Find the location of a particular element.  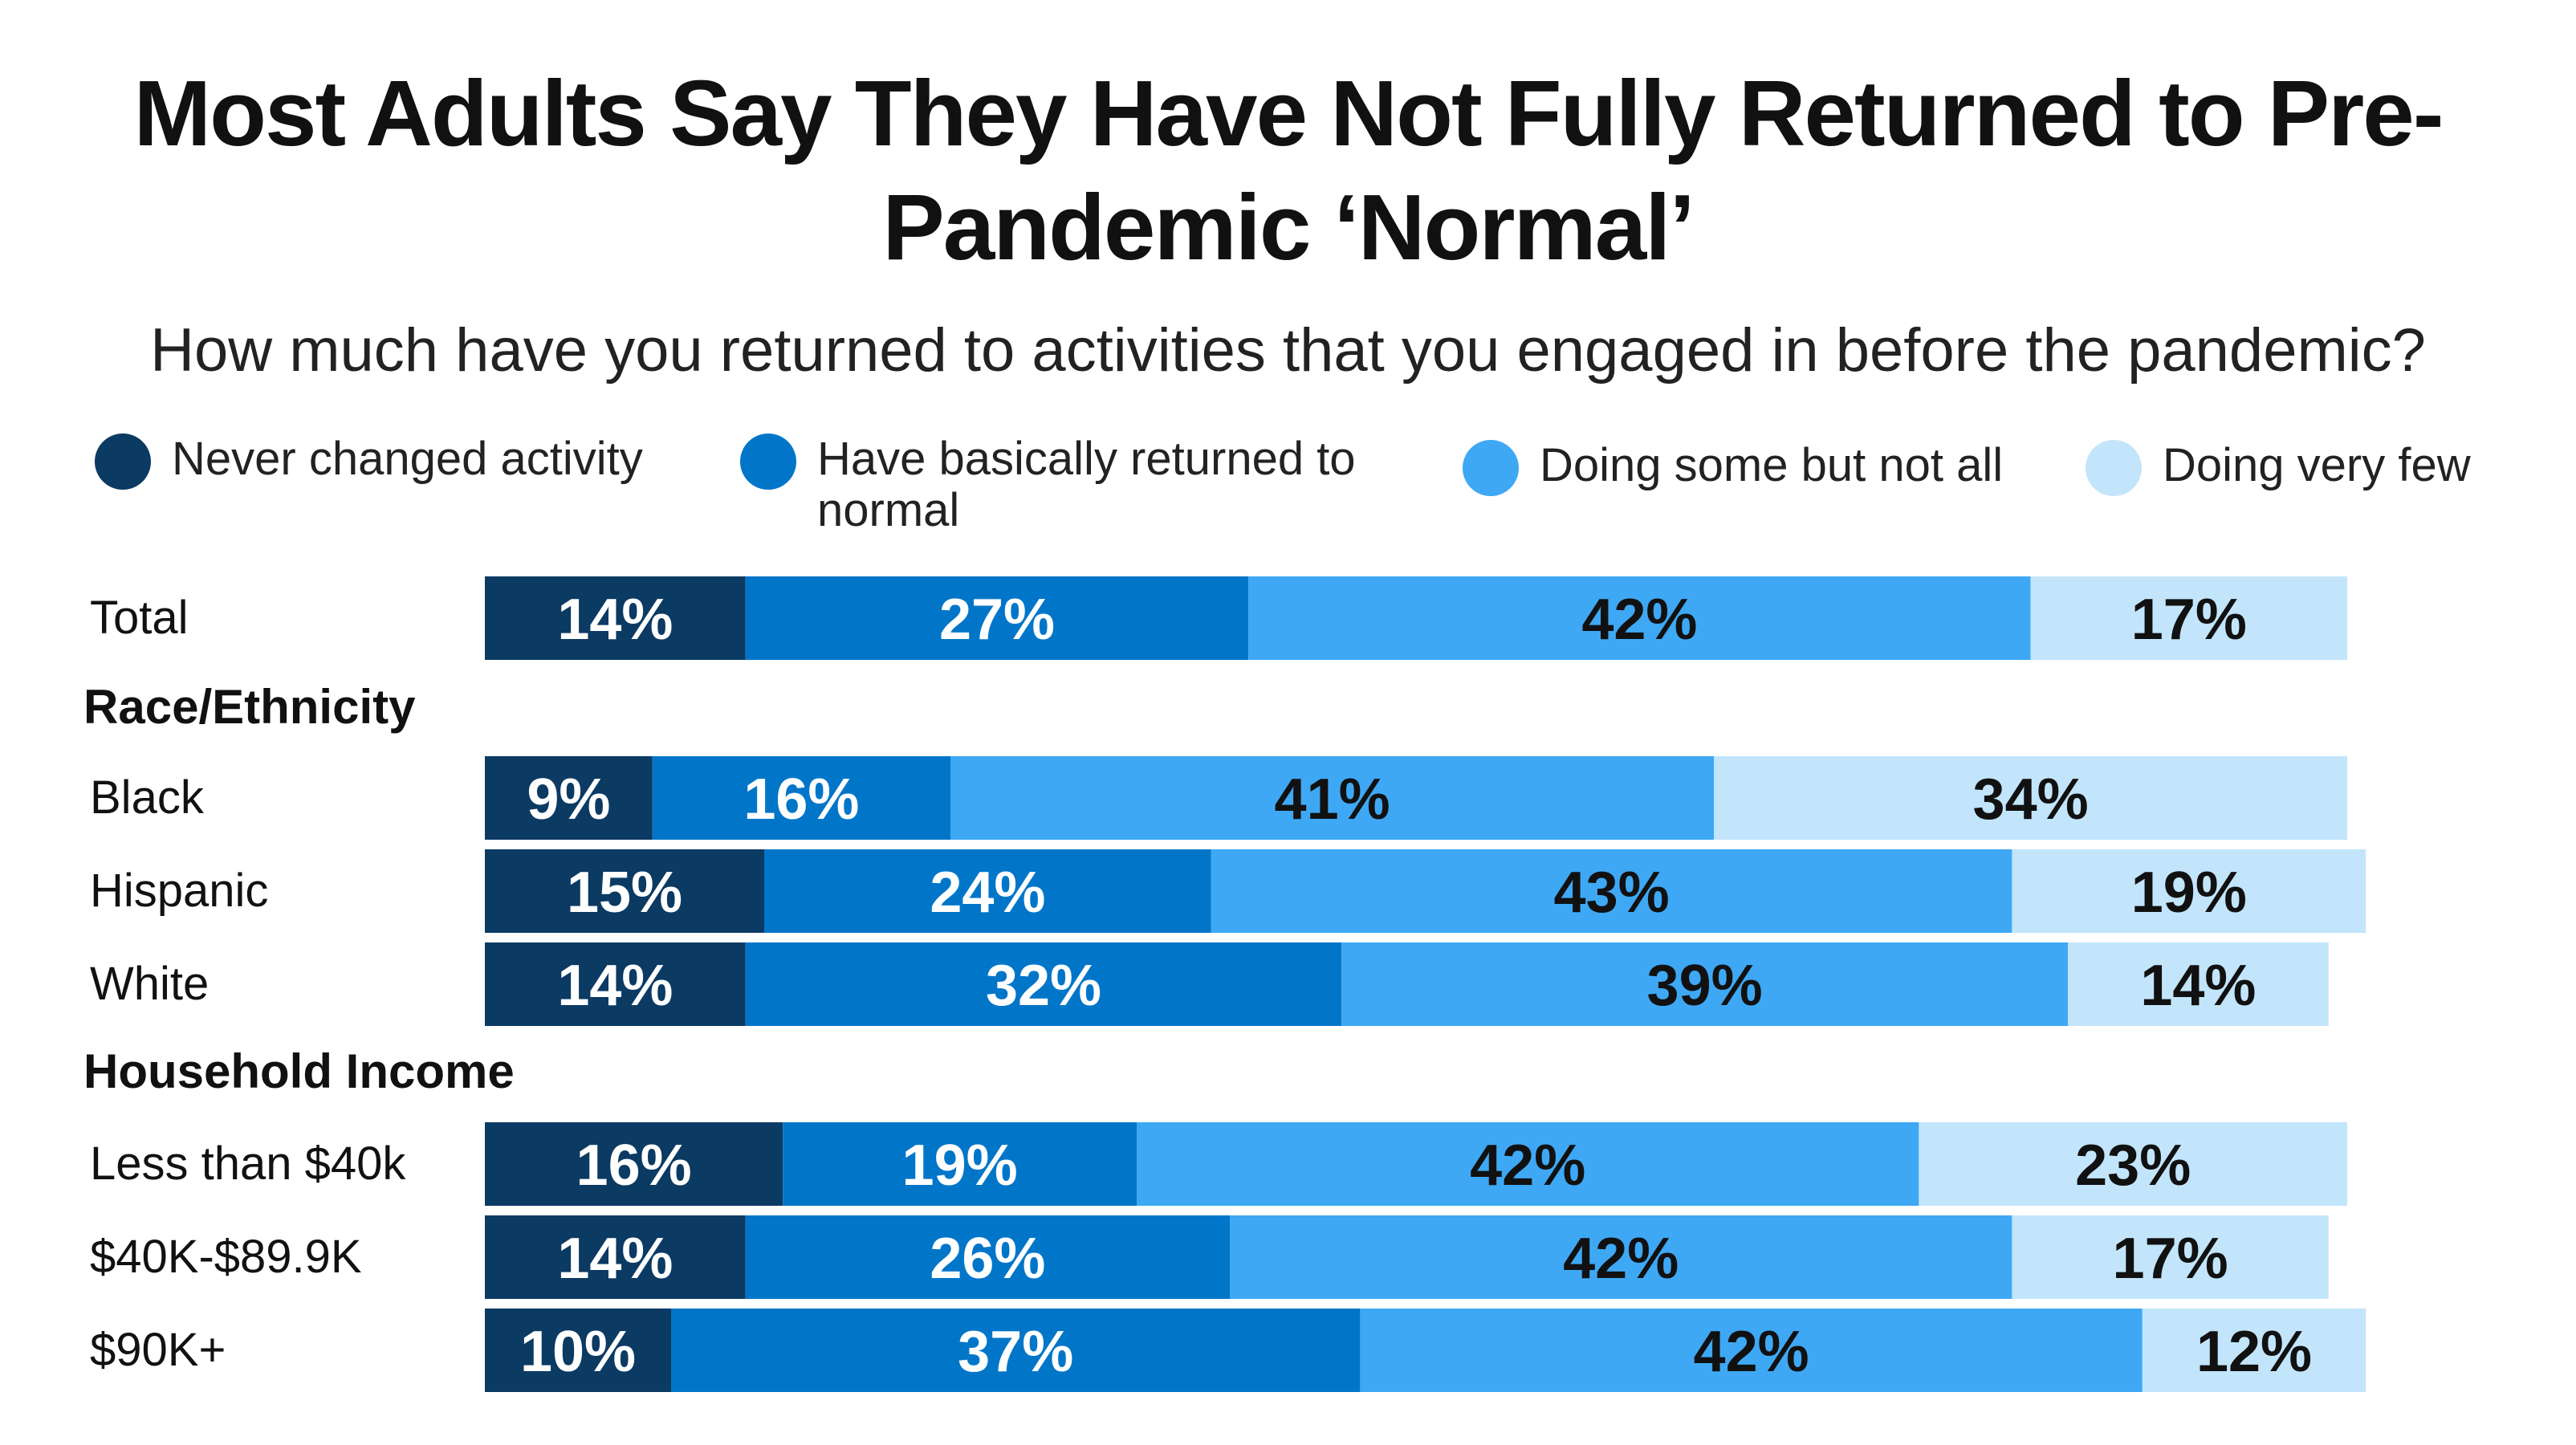

bar-black-very-few is located at coordinates (2030, 798).